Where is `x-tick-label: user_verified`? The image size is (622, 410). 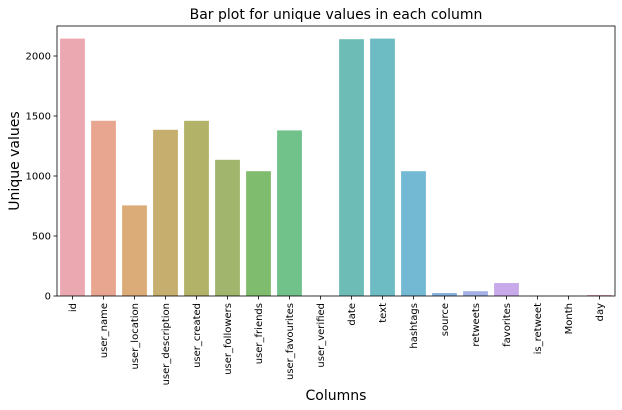
x-tick-label: user_verified is located at coordinates (321, 335).